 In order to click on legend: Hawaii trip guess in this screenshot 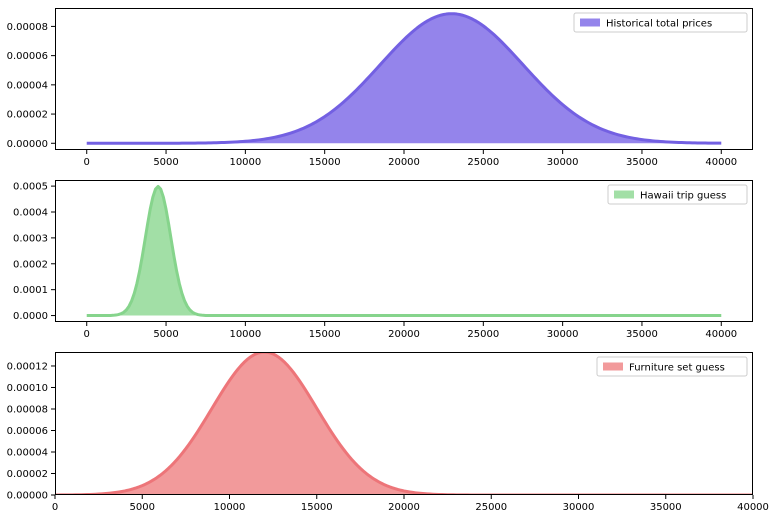, I will do `click(677, 194)`.